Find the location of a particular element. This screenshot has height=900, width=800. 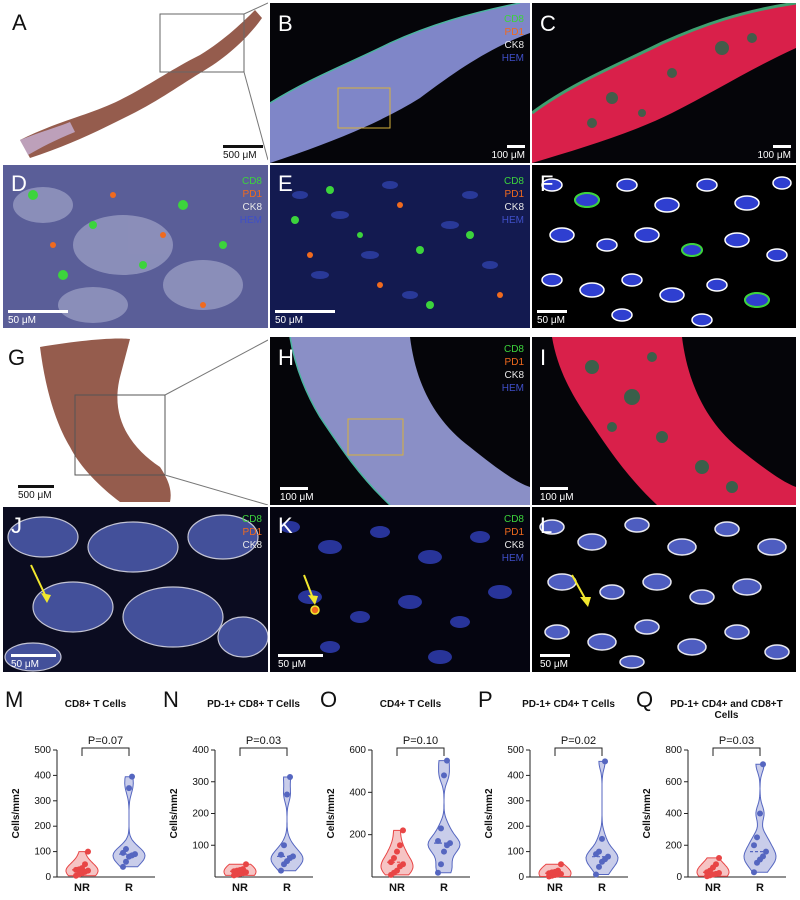

p-value-label: P=0.03 is located at coordinates (263, 741).